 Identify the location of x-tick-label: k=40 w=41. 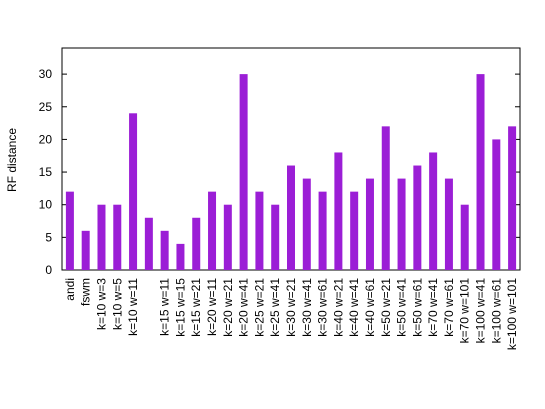
(354, 307).